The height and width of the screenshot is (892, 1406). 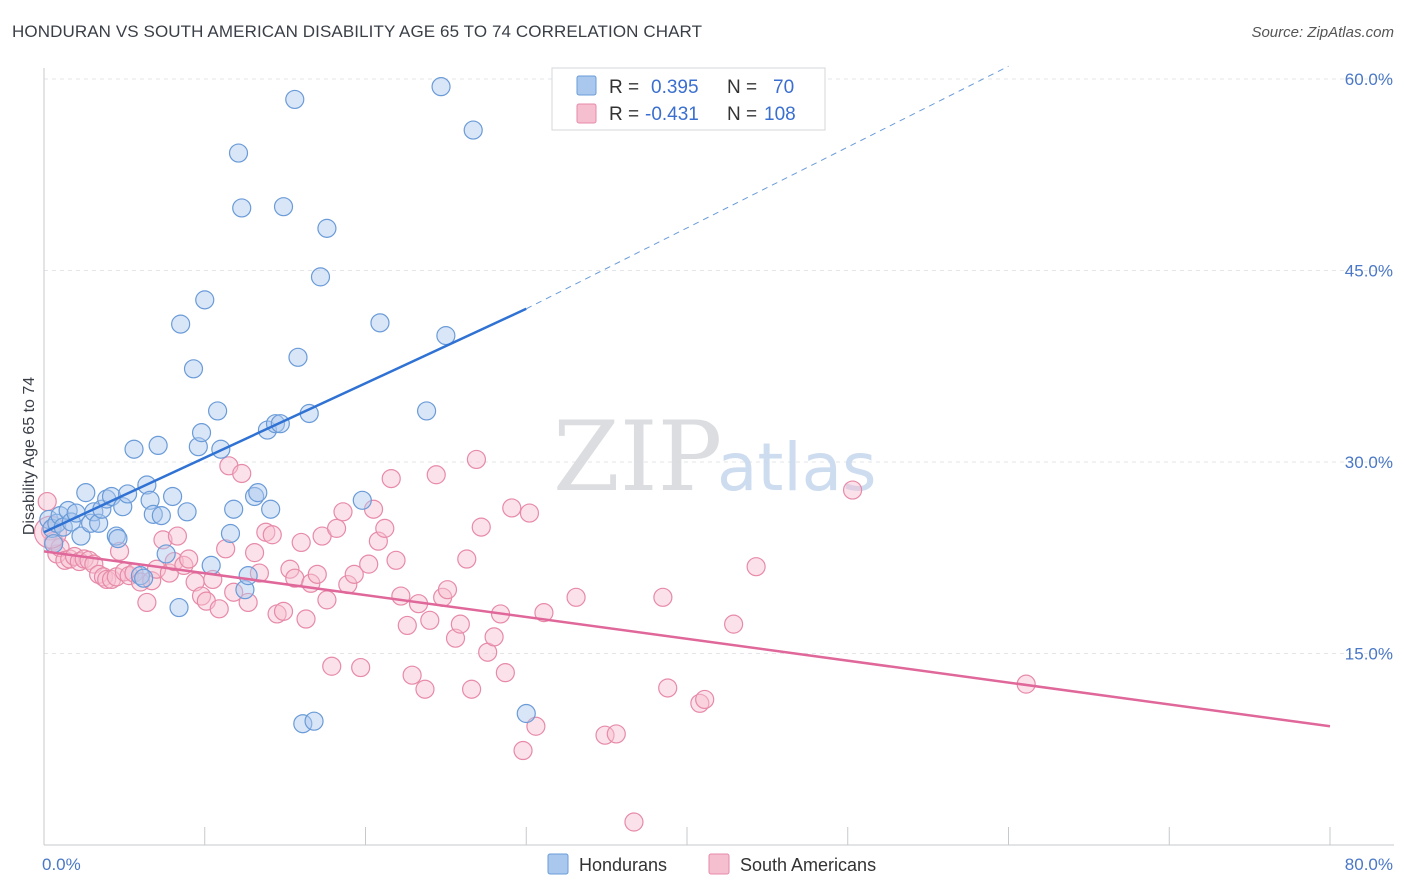 What do you see at coordinates (61, 864) in the screenshot?
I see `x-tick-label-min: 0.0%` at bounding box center [61, 864].